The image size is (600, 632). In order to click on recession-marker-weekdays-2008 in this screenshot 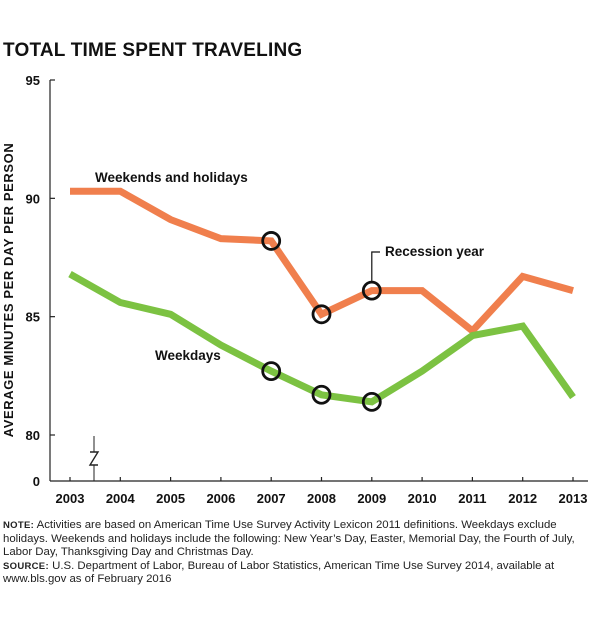, I will do `click(321, 394)`.